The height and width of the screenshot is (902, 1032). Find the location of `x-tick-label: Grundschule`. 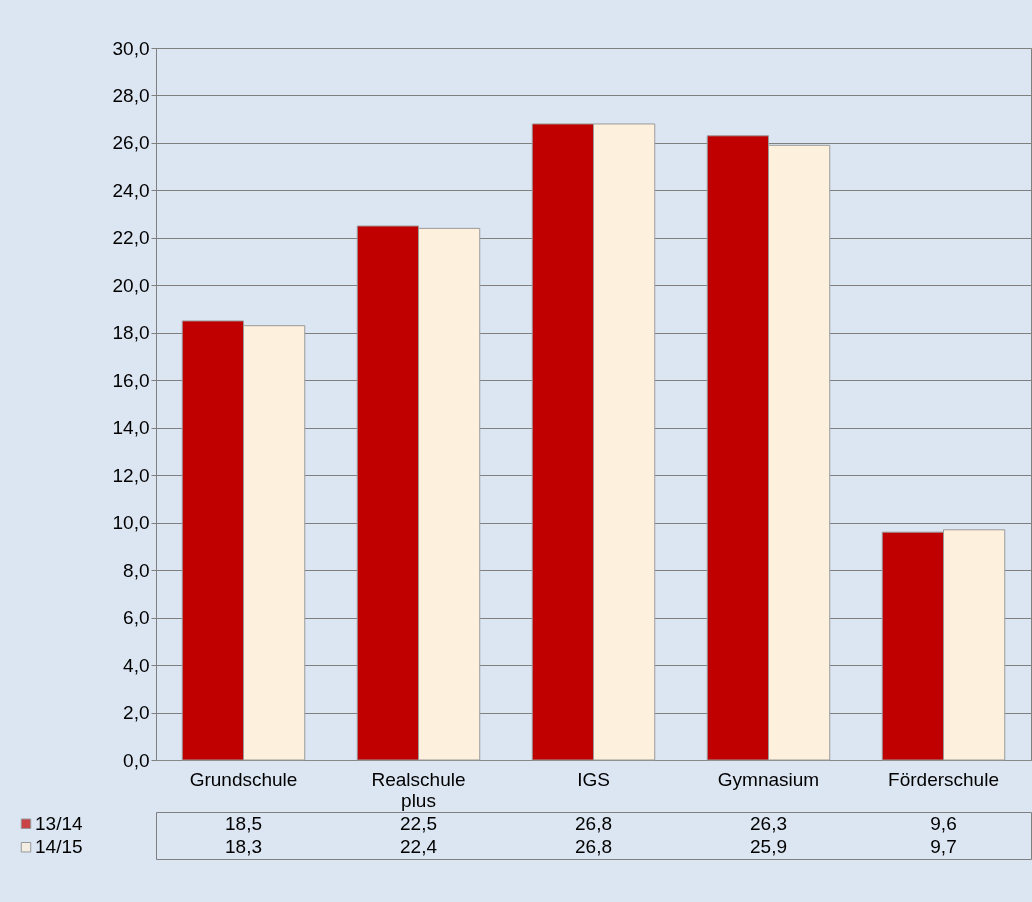

x-tick-label: Grundschule is located at coordinates (243, 779).